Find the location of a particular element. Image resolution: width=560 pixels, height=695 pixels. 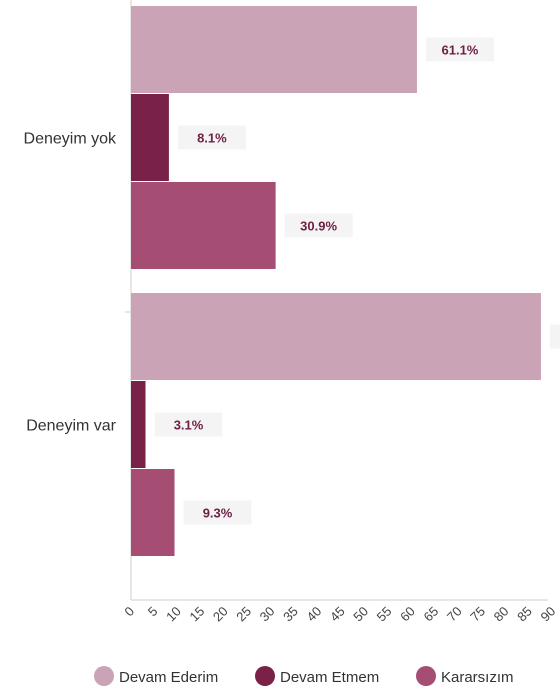

x-tick-label: 90 is located at coordinates (547, 614).